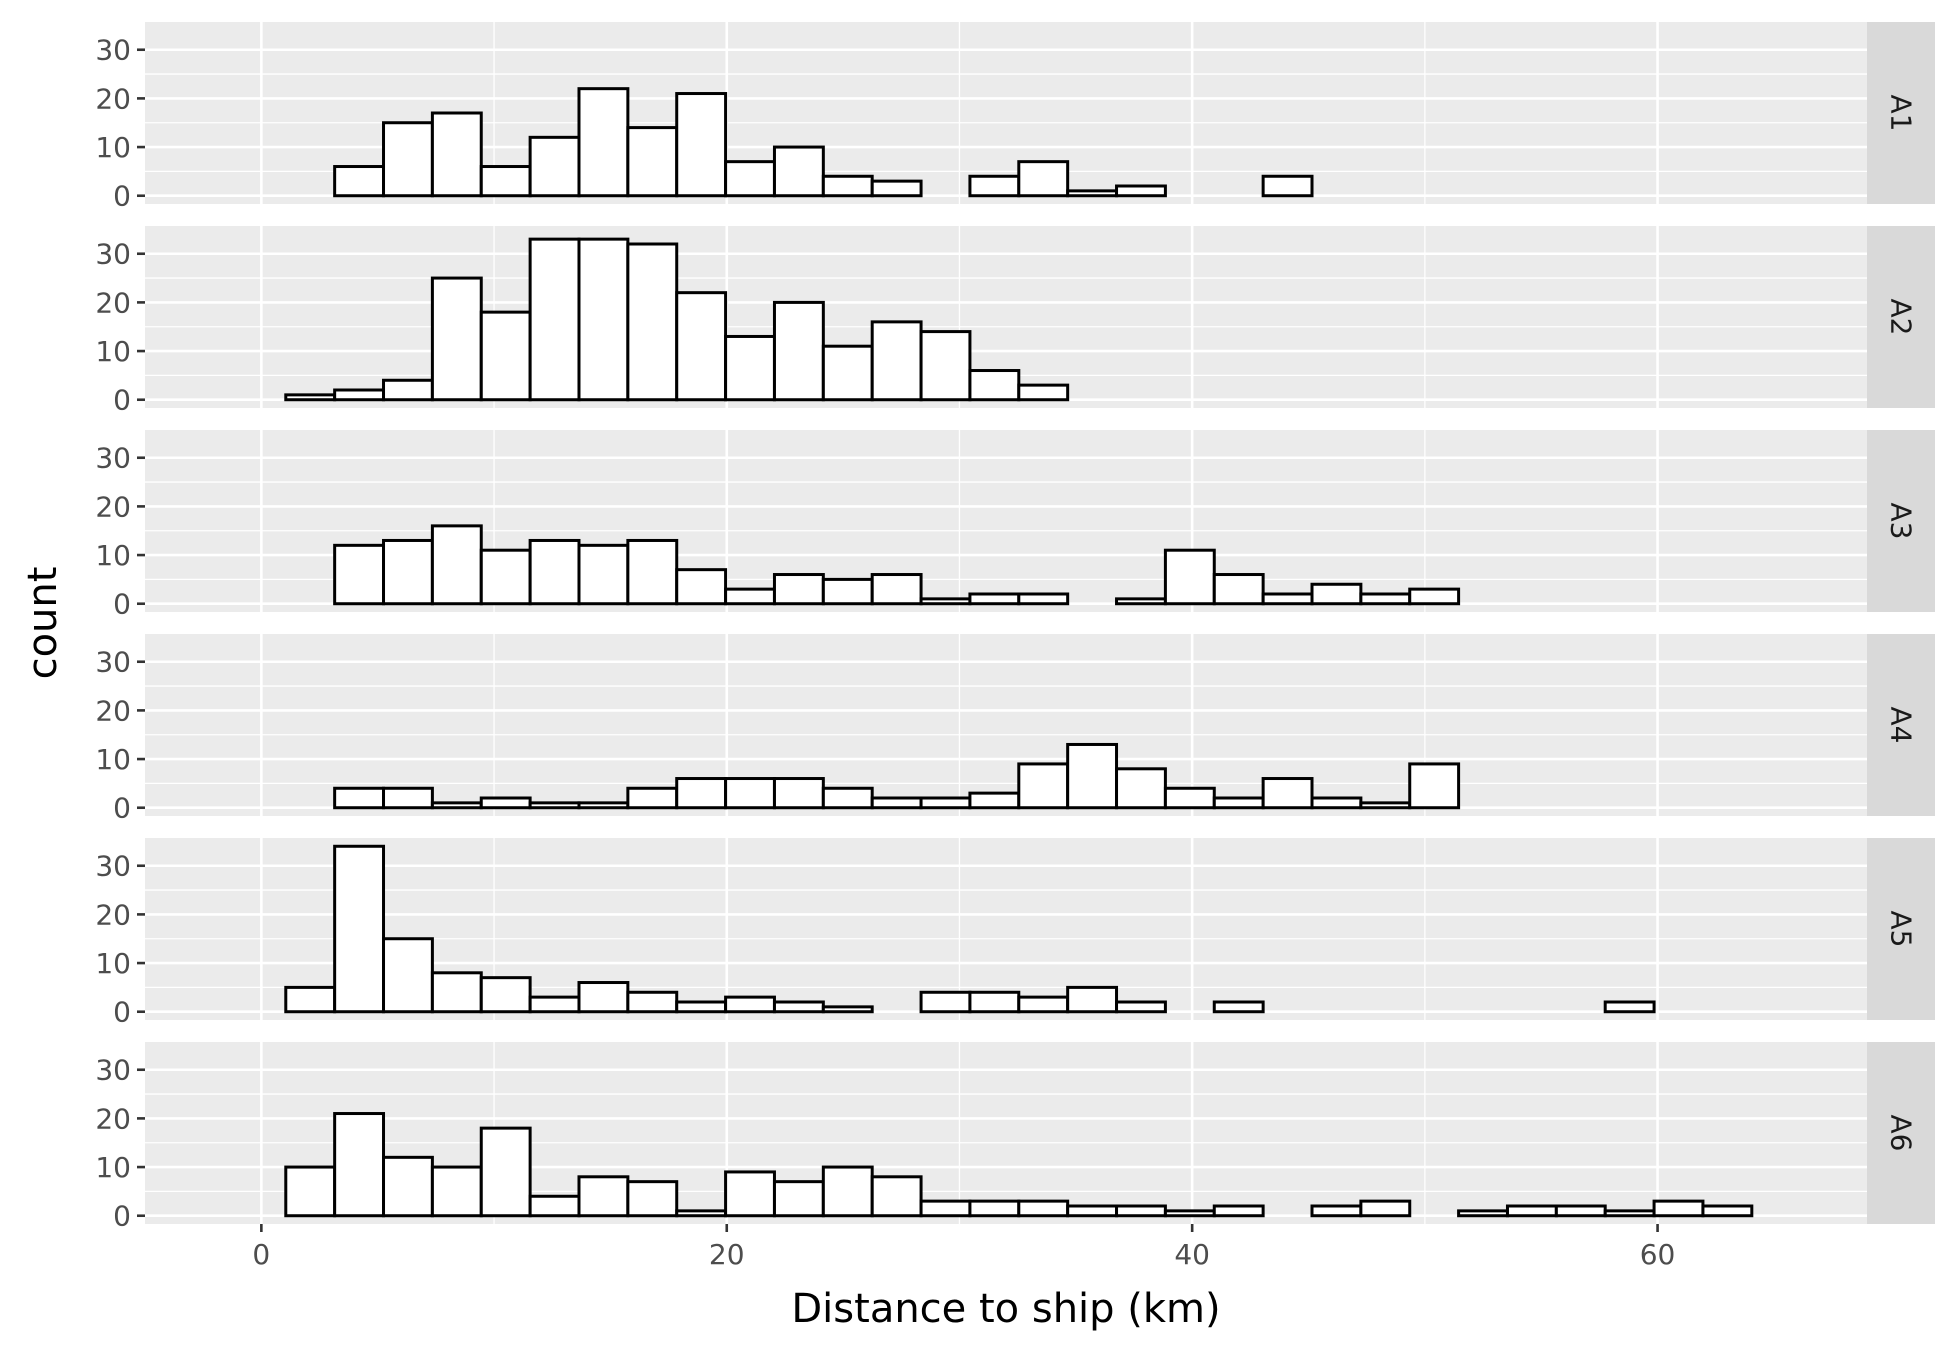  I want to click on facet-strip-label: A1, so click(1901, 113).